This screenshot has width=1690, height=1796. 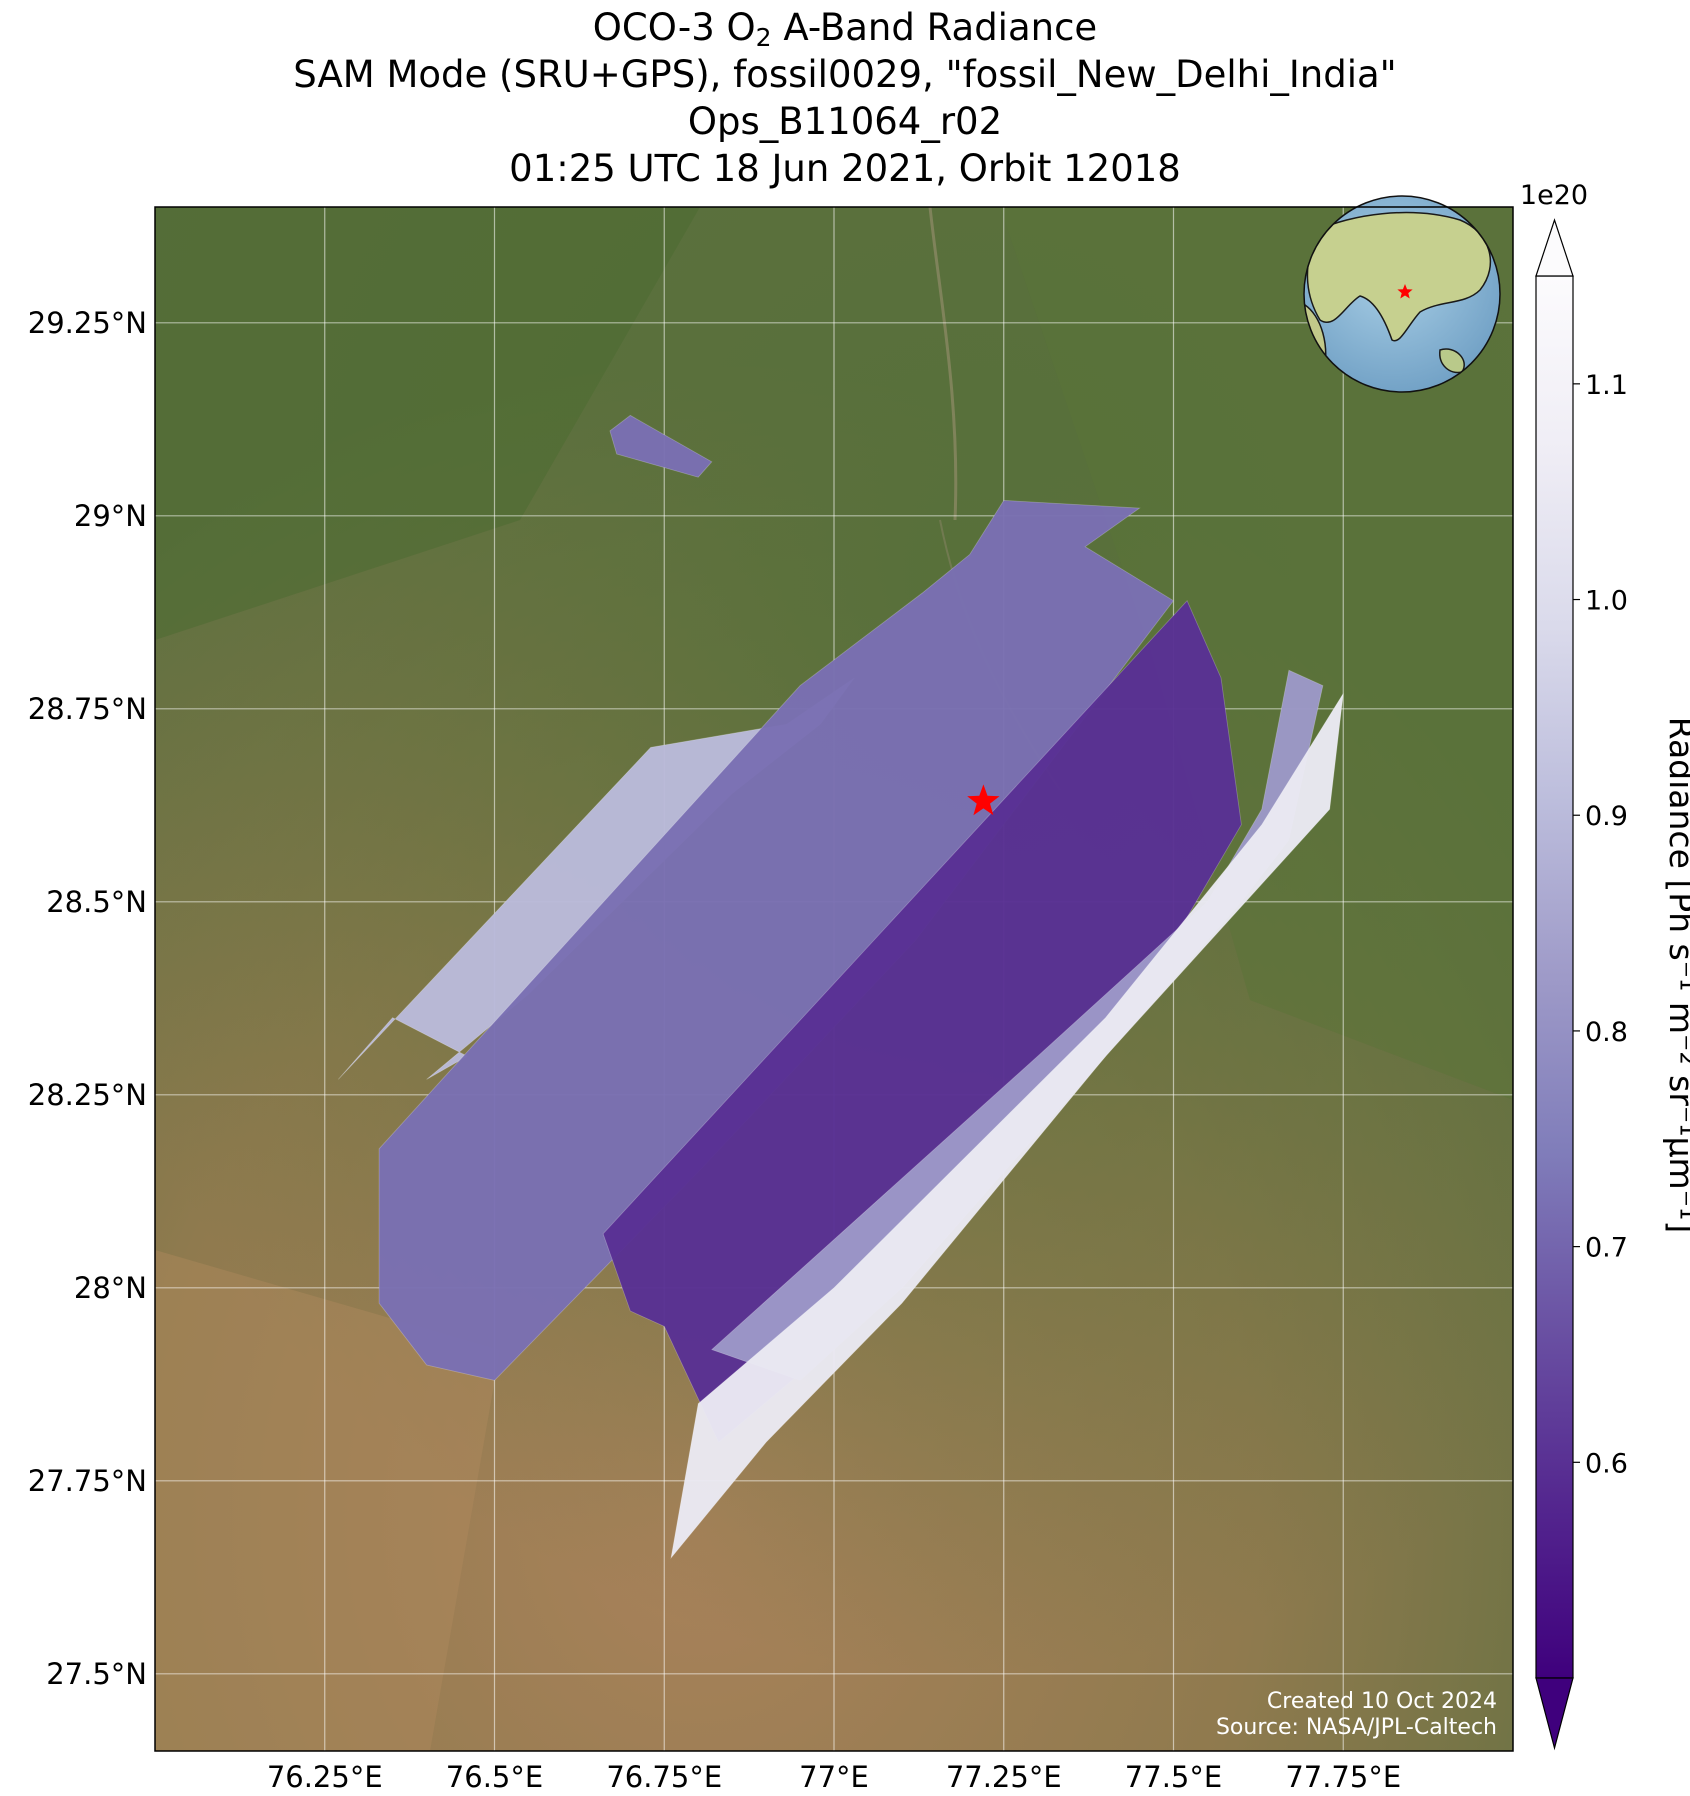 I want to click on lat-tick-label: 29°N, so click(x=110, y=516).